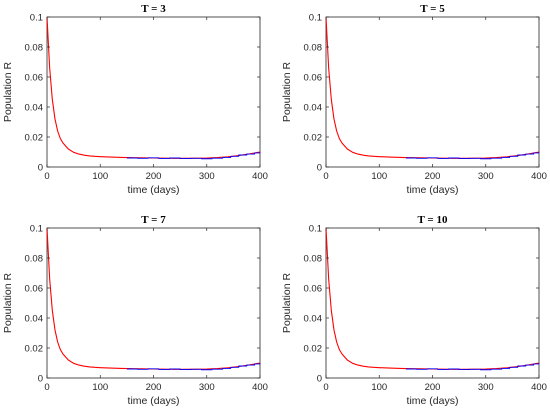  What do you see at coordinates (432, 9) in the screenshot?
I see `chart-title: T = 5` at bounding box center [432, 9].